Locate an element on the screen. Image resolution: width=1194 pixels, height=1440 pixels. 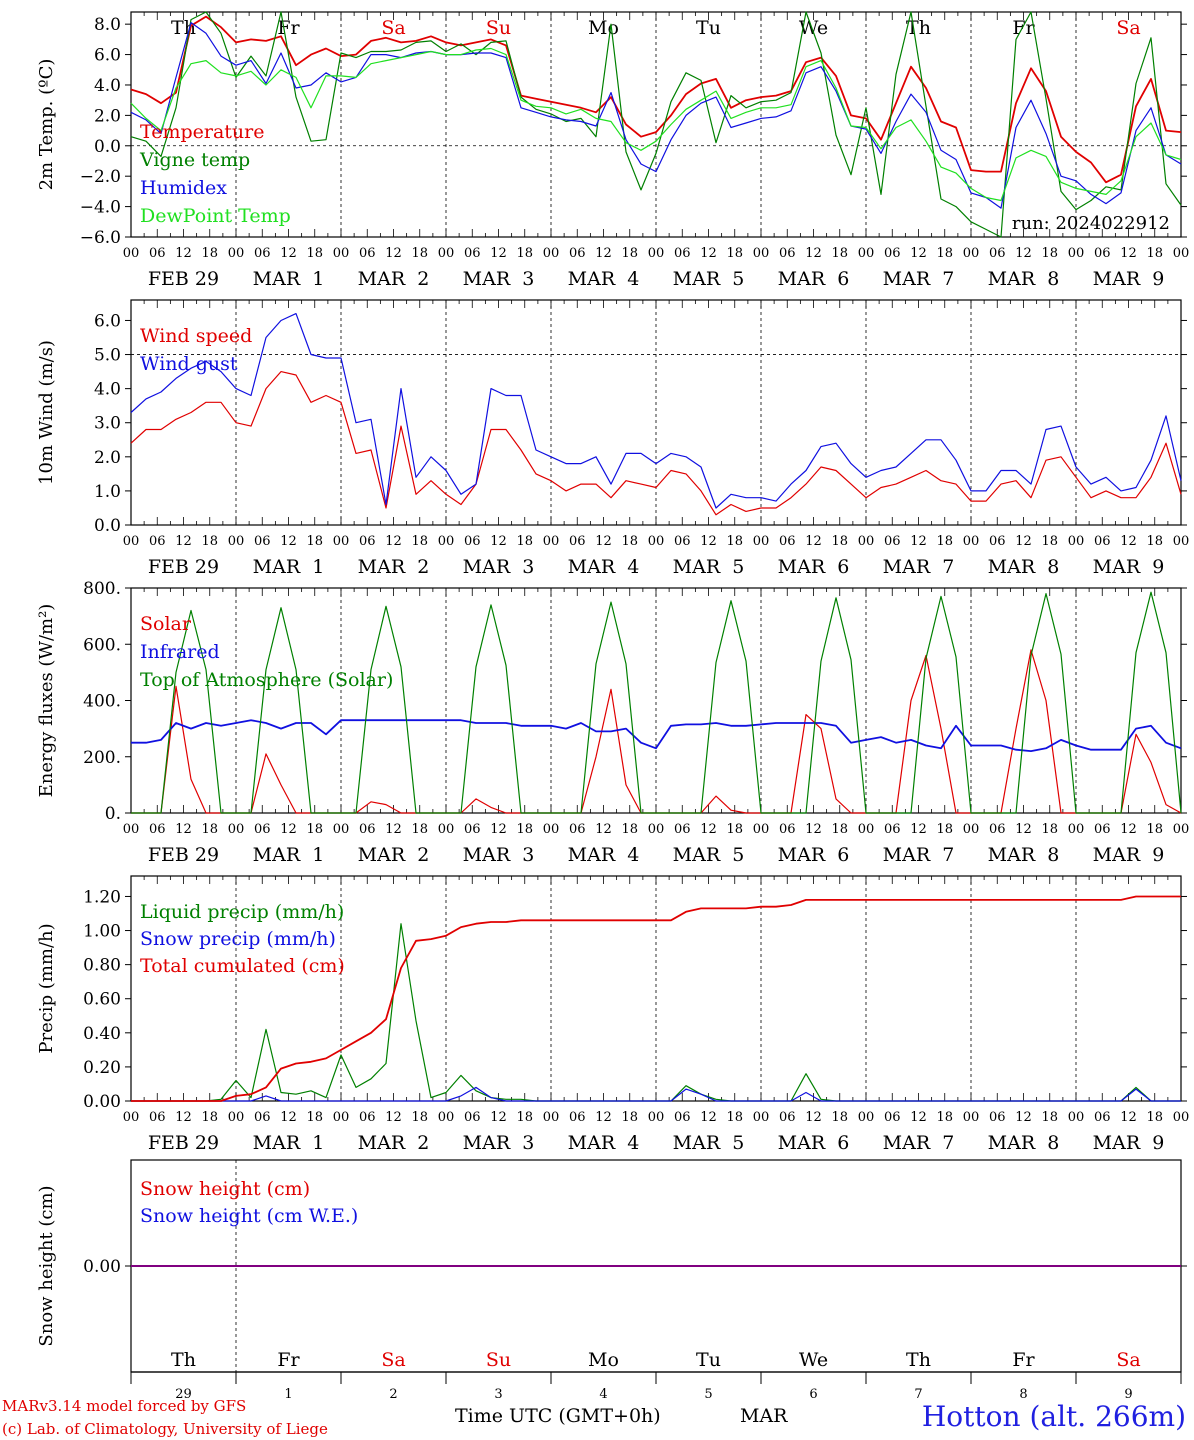
legend-entry: Vigne temp is located at coordinates (194, 160).